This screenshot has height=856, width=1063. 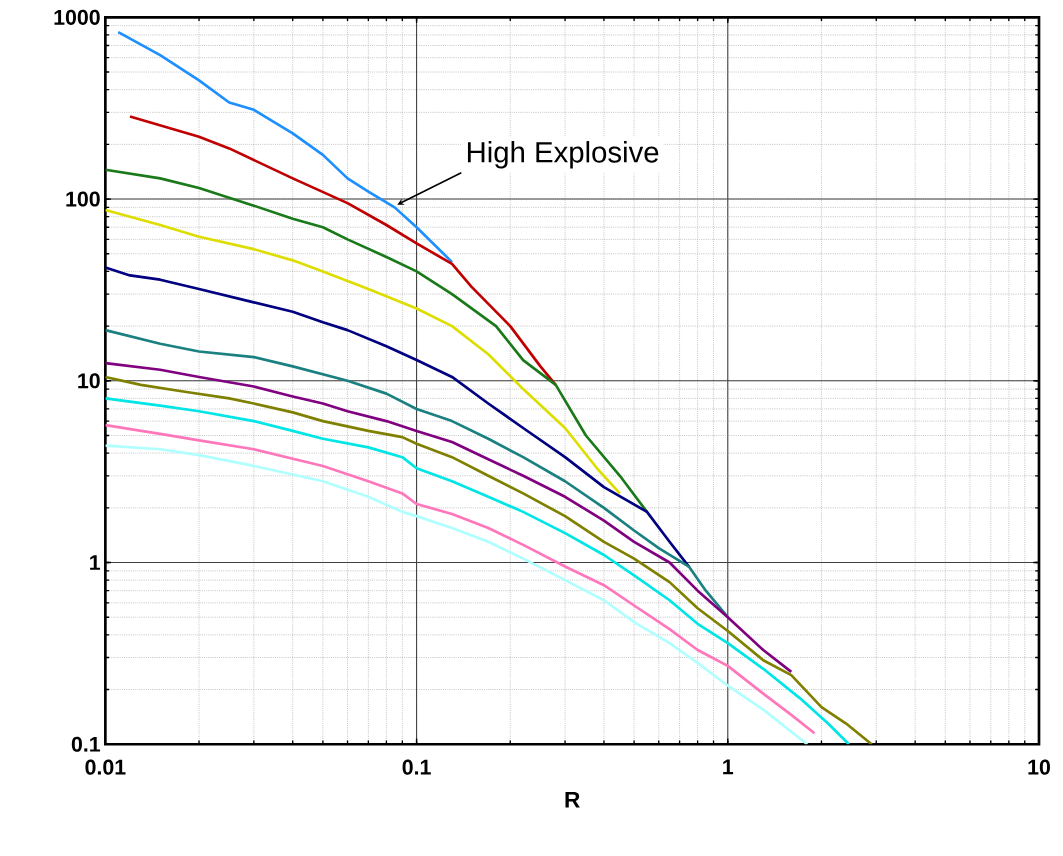 What do you see at coordinates (77, 17) in the screenshot?
I see `y-tick-label: 1000` at bounding box center [77, 17].